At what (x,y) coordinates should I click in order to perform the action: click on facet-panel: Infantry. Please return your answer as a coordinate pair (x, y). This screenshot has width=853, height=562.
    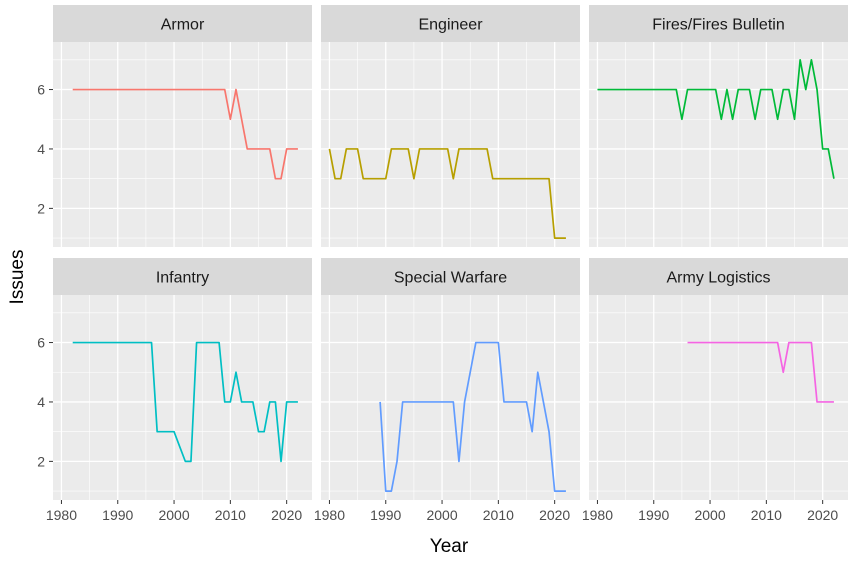
    Looking at the image, I should click on (182, 379).